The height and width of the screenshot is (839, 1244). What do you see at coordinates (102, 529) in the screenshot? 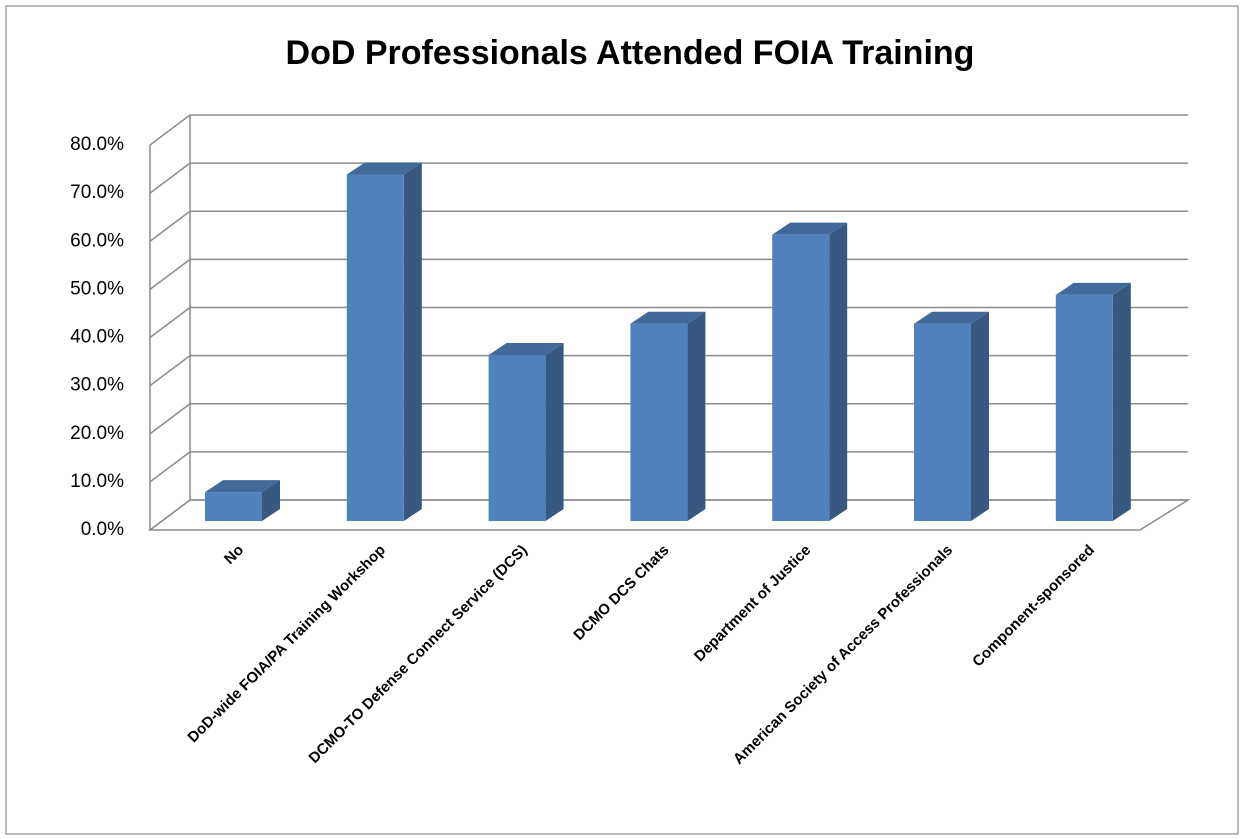
I see `y-tick-label: 0.0%` at bounding box center [102, 529].